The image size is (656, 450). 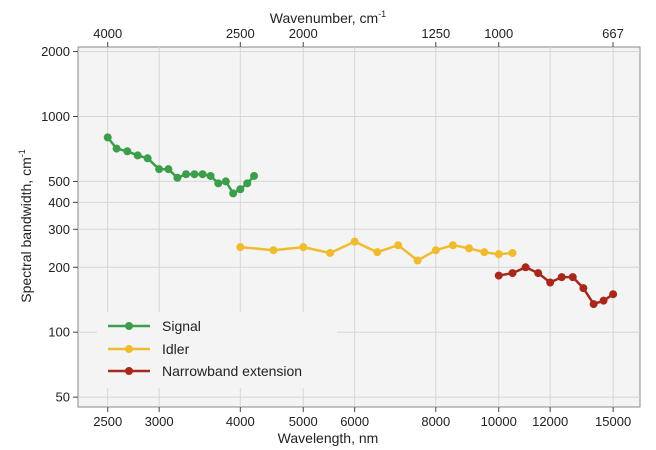 I want to click on legend-item-narrowband-extension: Narrowband extension, so click(x=205, y=371).